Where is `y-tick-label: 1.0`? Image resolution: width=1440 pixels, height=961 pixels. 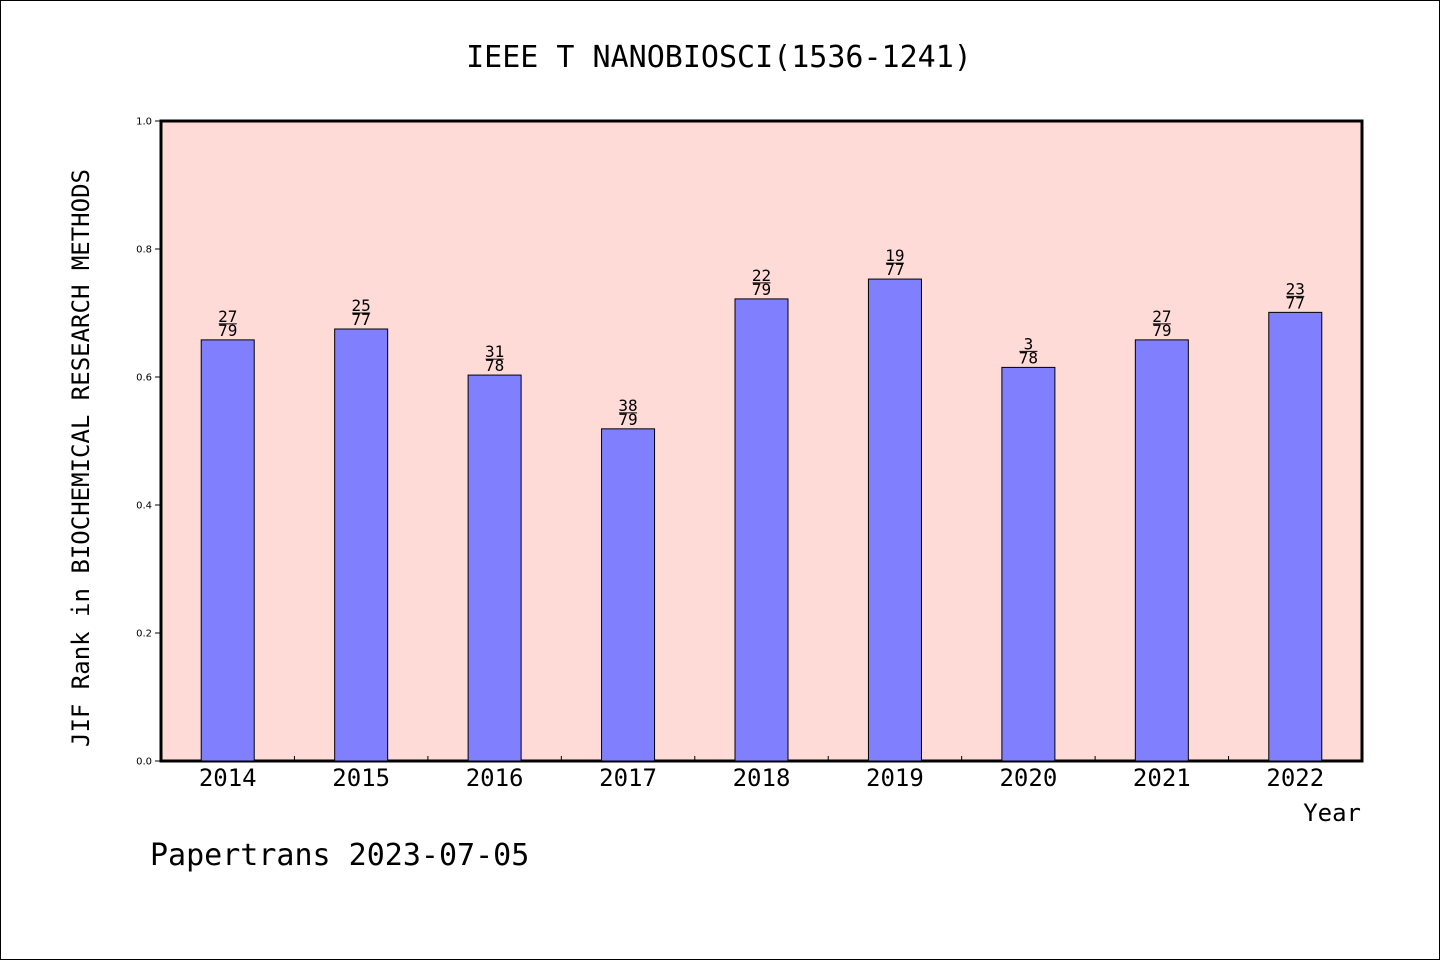
y-tick-label: 1.0 is located at coordinates (144, 122).